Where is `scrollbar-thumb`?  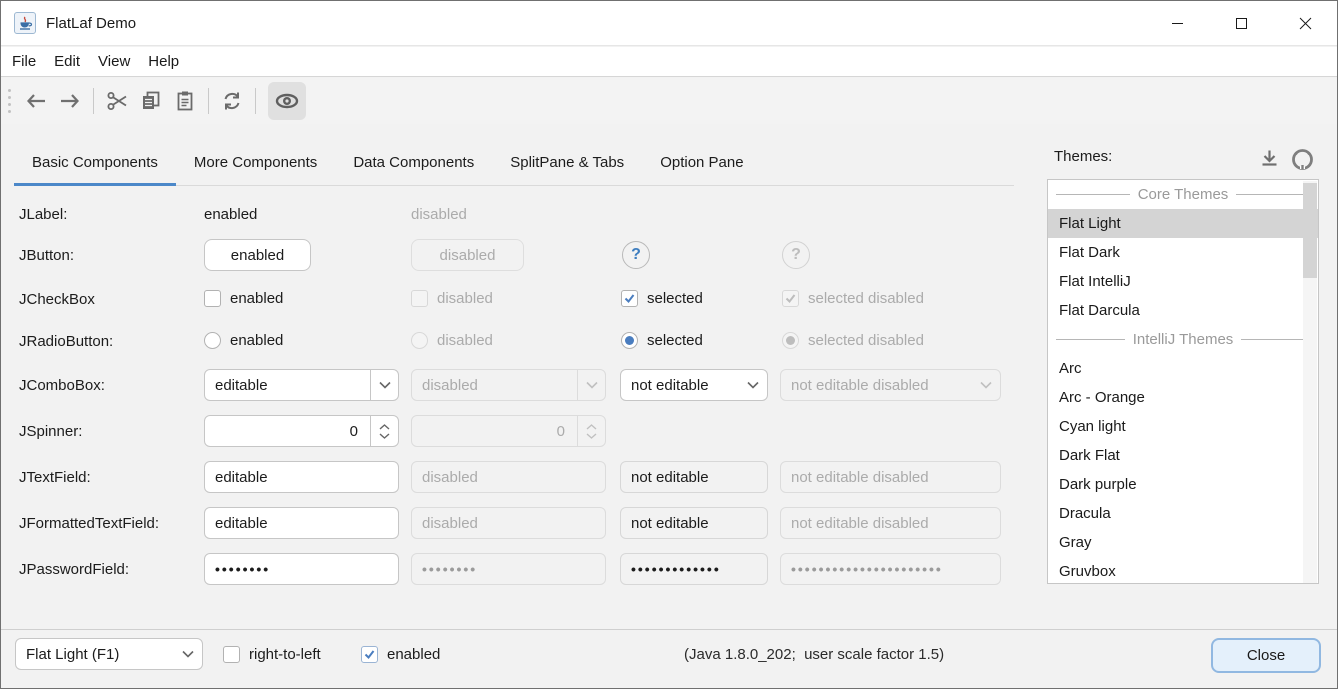 scrollbar-thumb is located at coordinates (1310, 230).